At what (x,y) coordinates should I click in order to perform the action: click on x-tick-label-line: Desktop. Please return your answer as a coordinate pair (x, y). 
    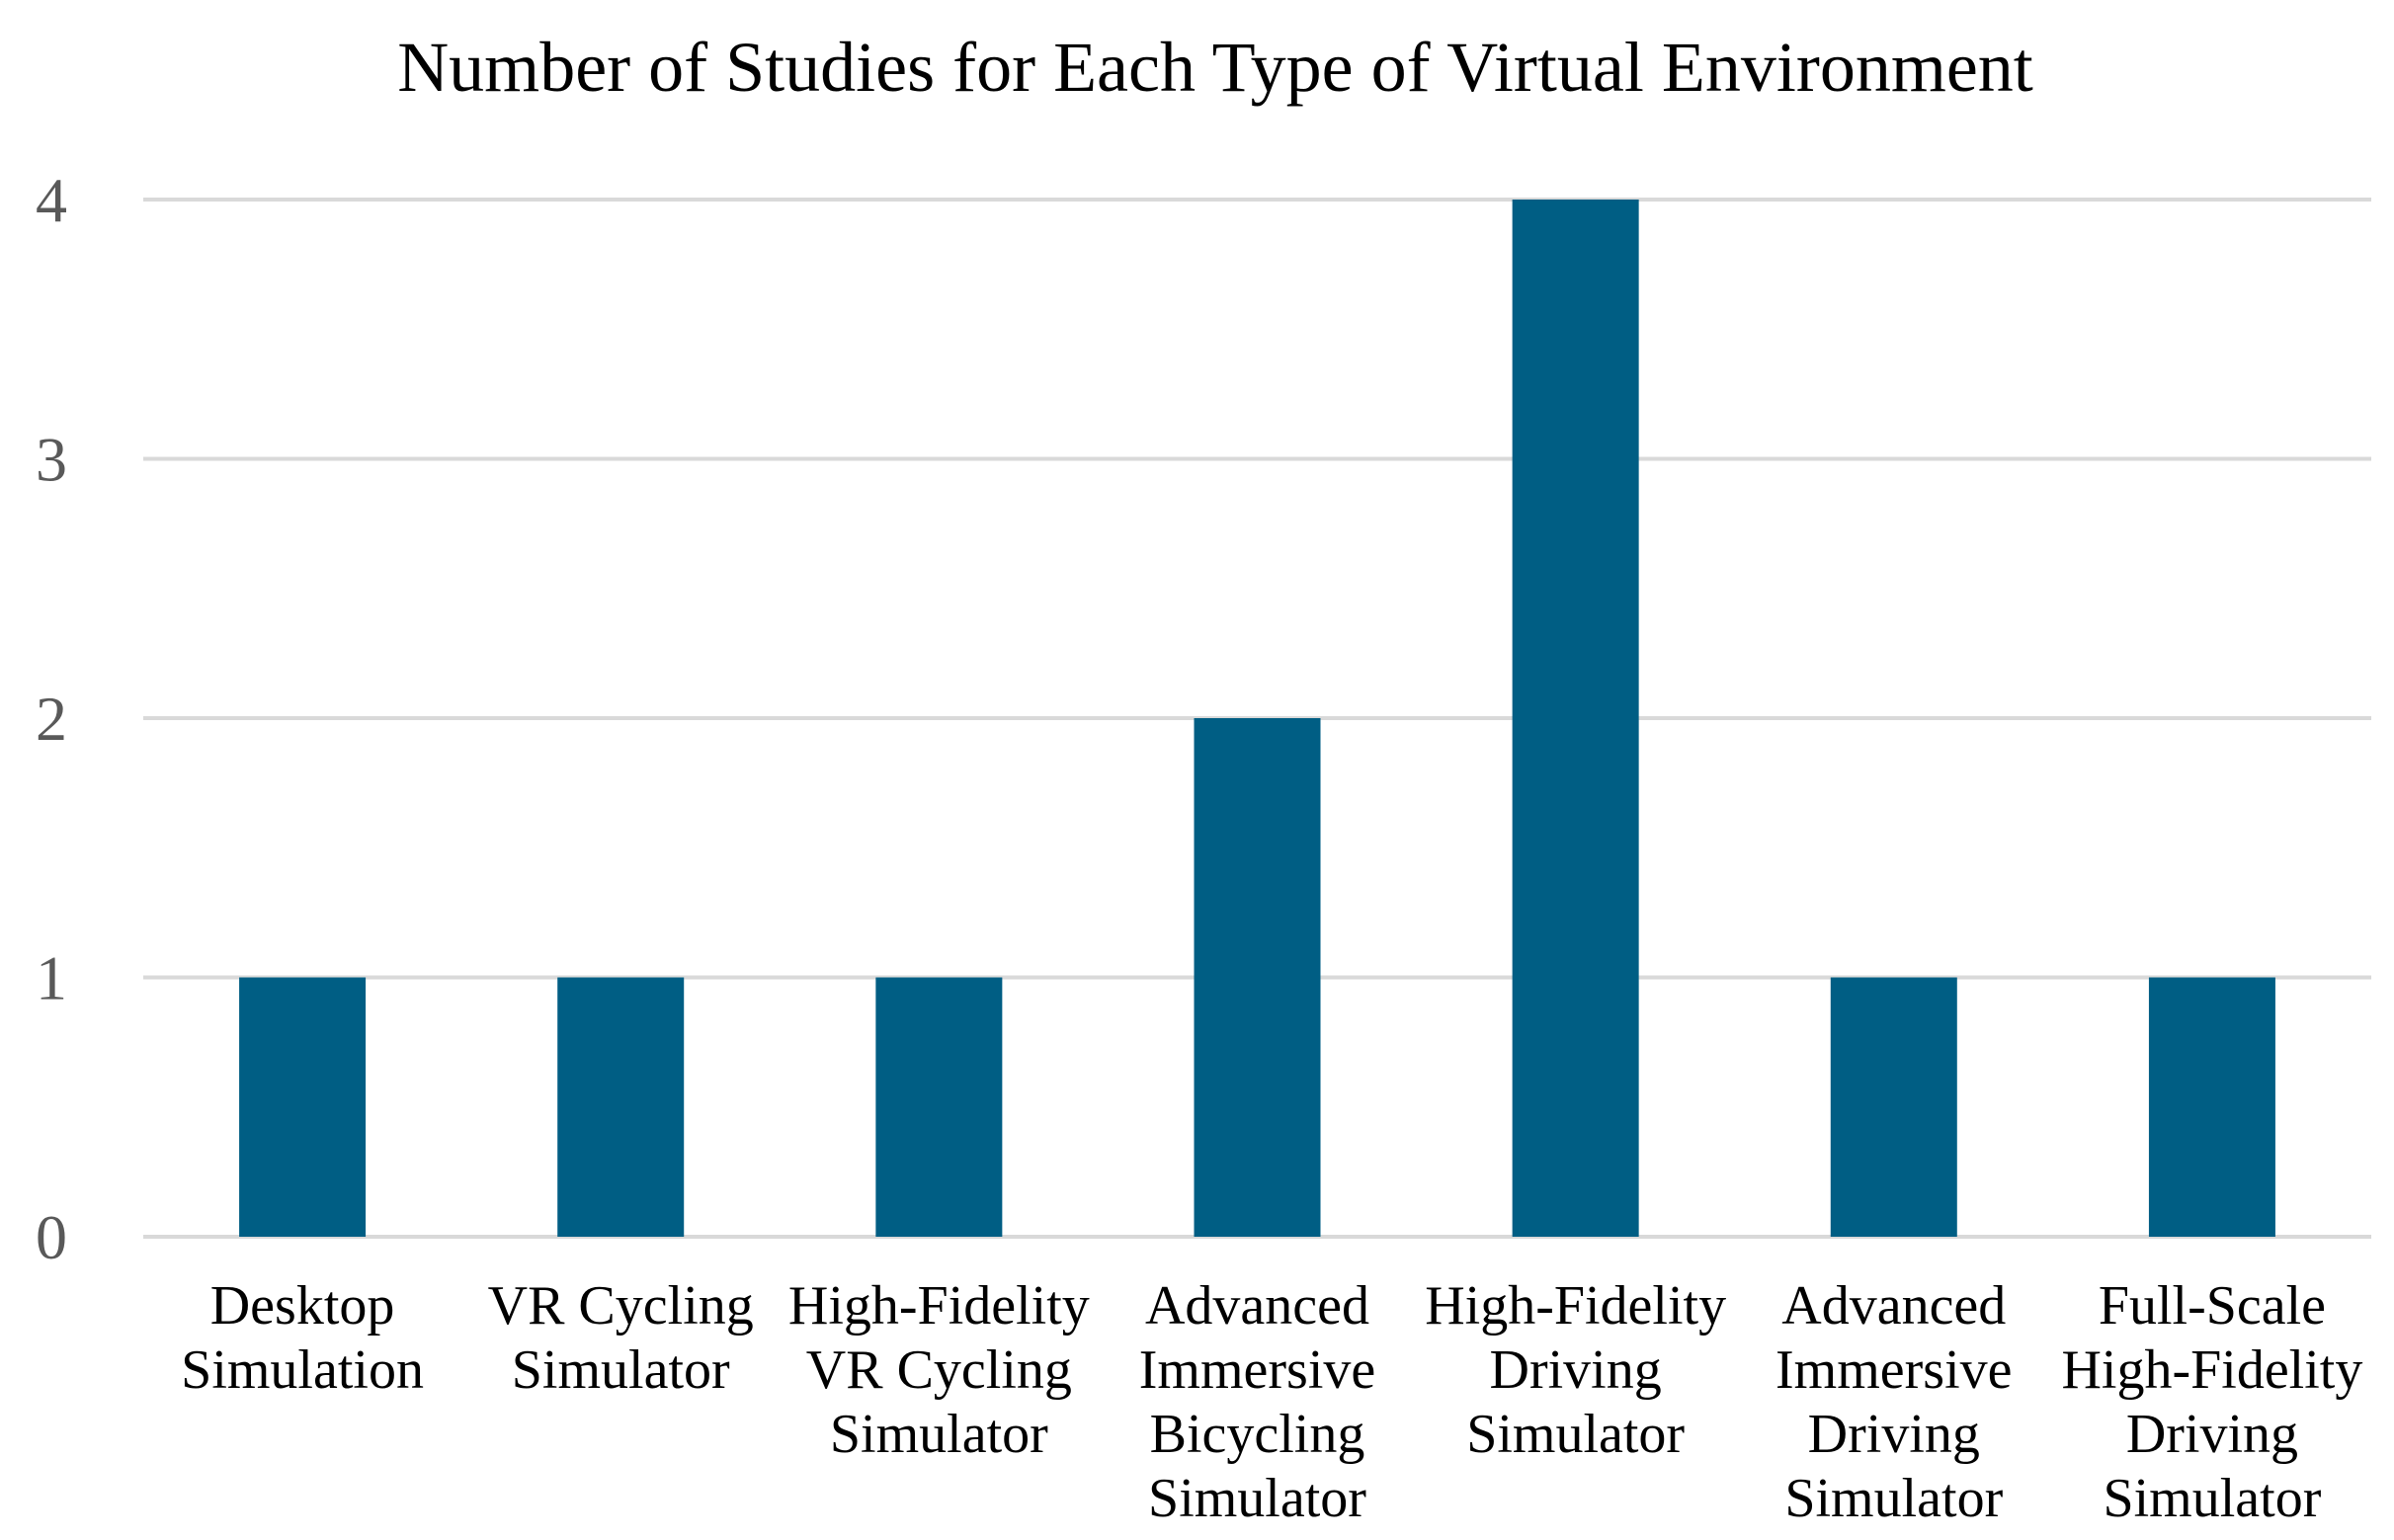
    Looking at the image, I should click on (302, 1306).